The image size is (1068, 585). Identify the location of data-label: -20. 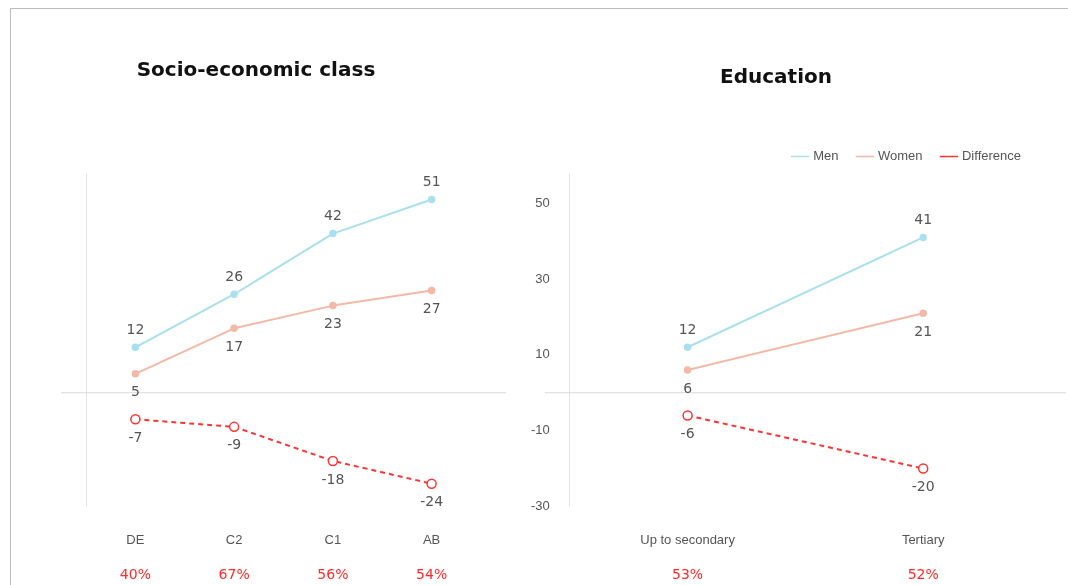
(923, 486).